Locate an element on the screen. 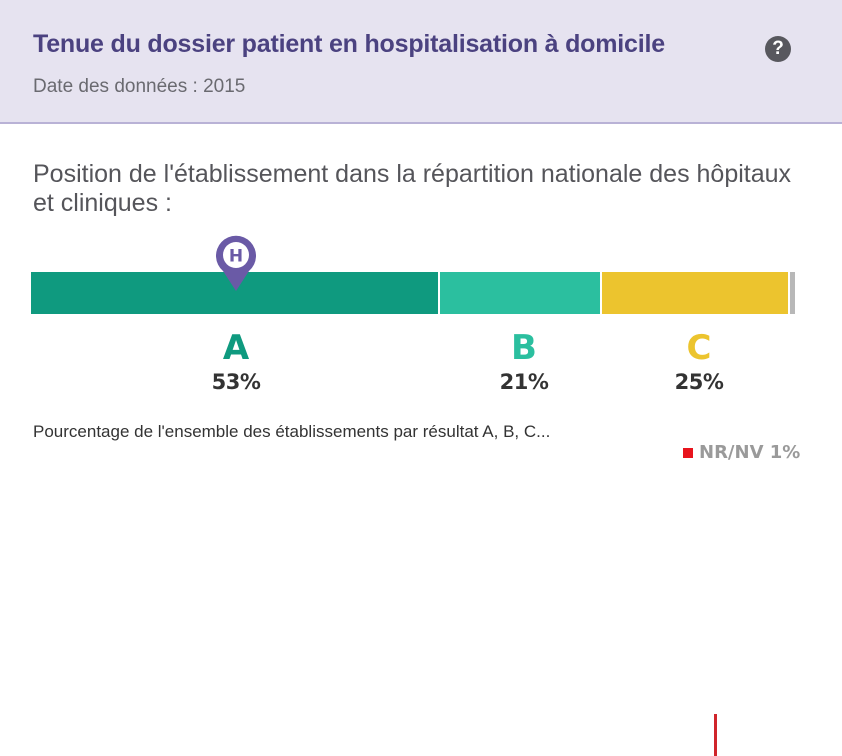 The width and height of the screenshot is (842, 756). nr-label: NR/NV 1% is located at coordinates (750, 452).